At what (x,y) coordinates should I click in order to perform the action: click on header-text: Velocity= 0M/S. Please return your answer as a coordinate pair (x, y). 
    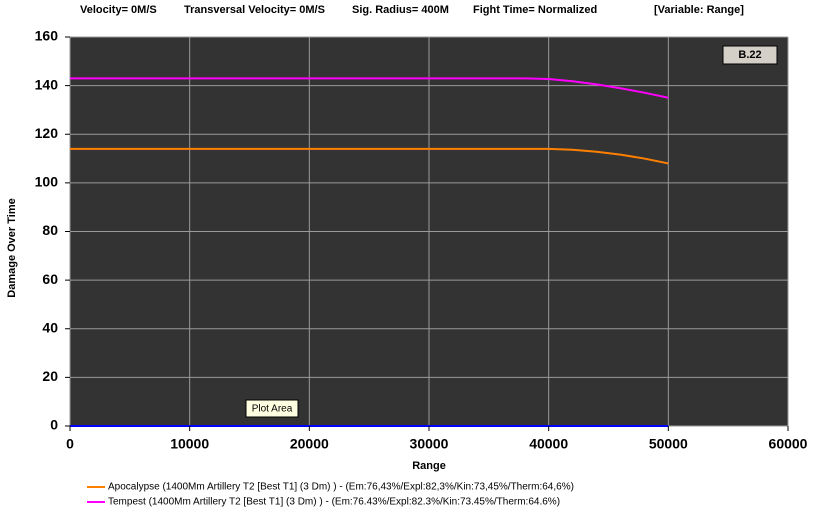
    Looking at the image, I should click on (118, 10).